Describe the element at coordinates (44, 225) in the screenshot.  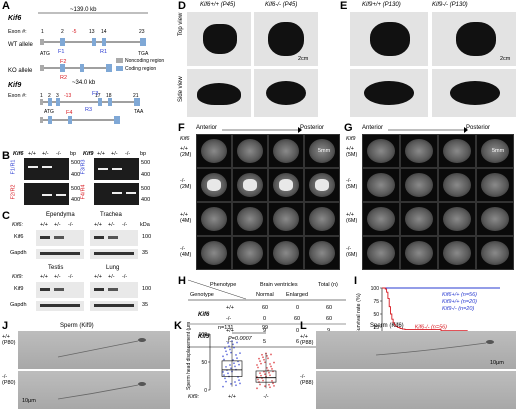
I see `c-geno: +/+` at that location.